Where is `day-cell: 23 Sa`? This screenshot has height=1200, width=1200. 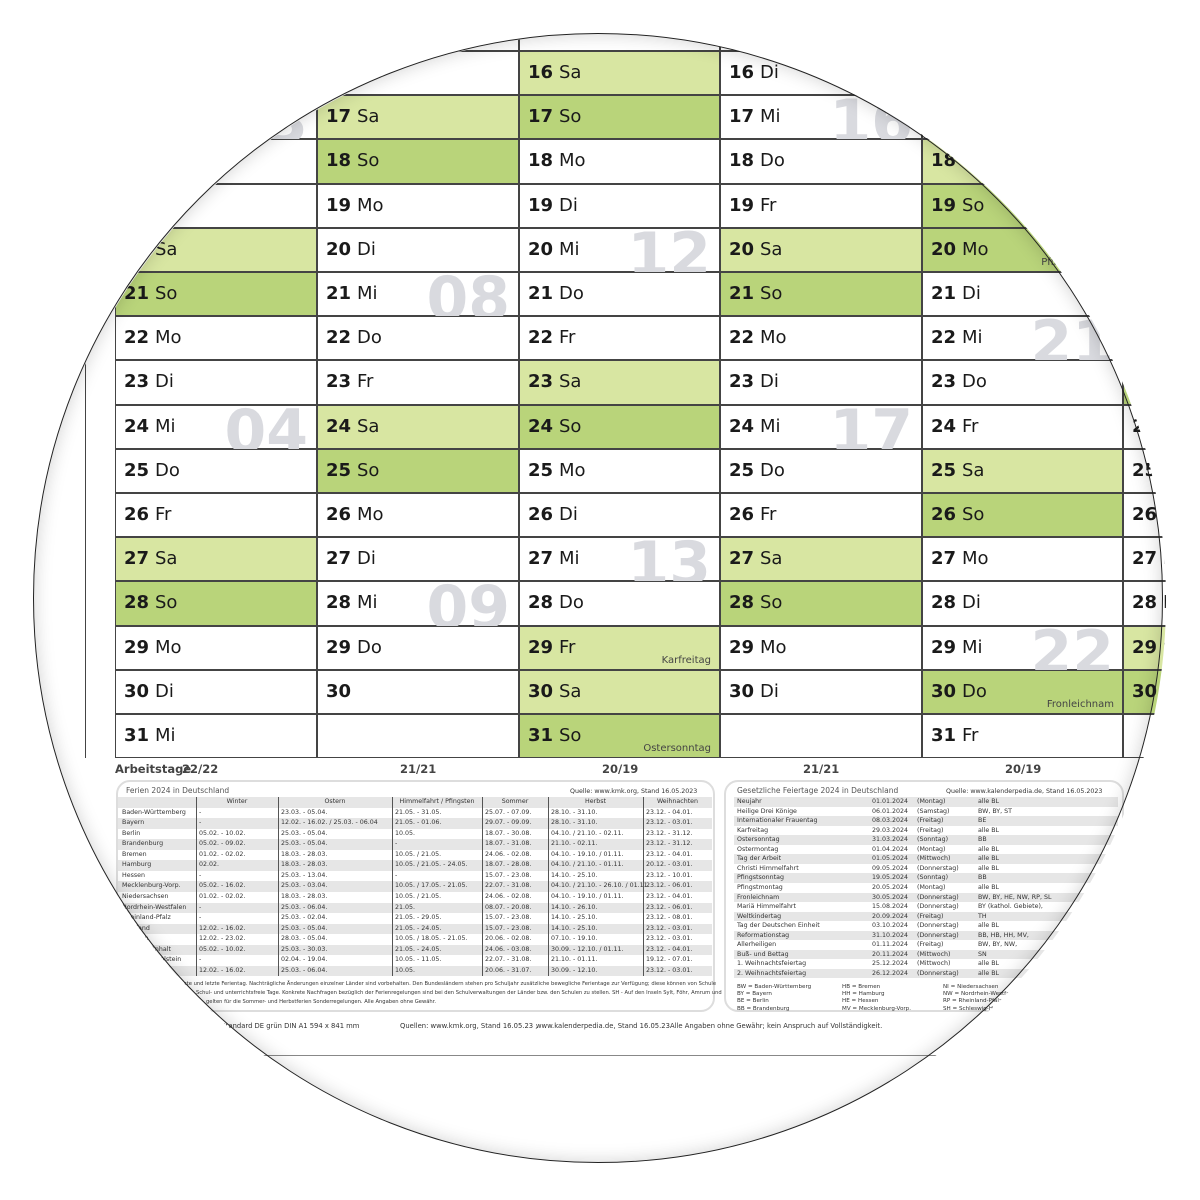
day-cell: 23 Sa is located at coordinates (619, 382).